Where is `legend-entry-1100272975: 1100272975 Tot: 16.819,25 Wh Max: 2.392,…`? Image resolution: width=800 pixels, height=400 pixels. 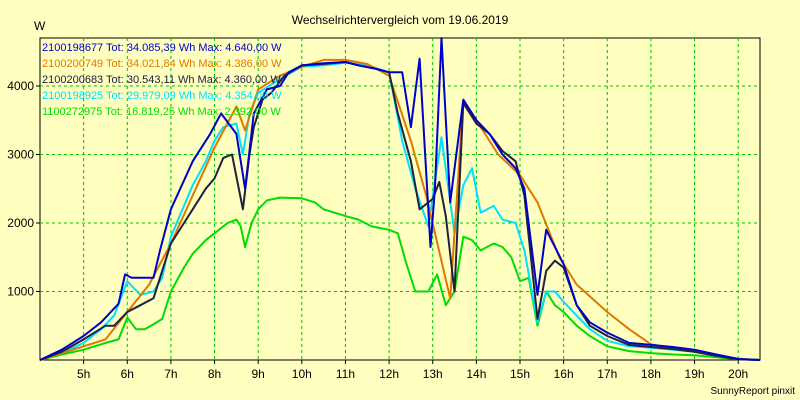
legend-entry-1100272975: 1100272975 Tot: 16.819,25 Wh Max: 2.392,… is located at coordinates (161, 112).